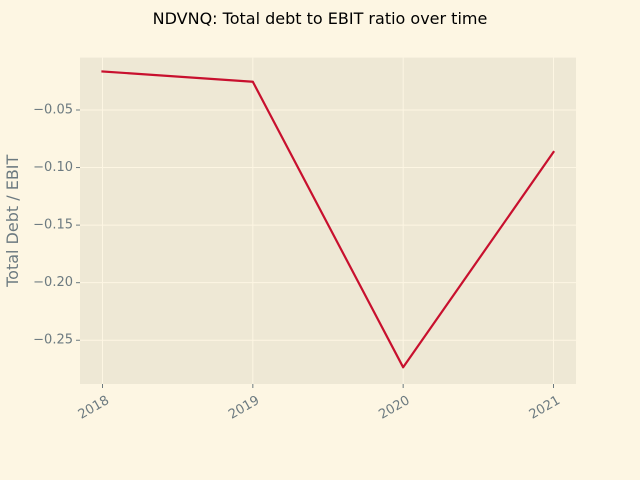  What do you see at coordinates (12, 220) in the screenshot?
I see `y-axis-label: Total Debt / EBIT` at bounding box center [12, 220].